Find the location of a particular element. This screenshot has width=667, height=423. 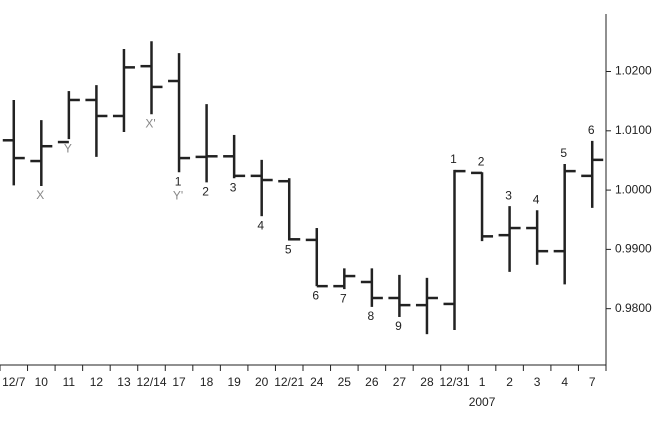

x-tick-label: 17 is located at coordinates (179, 382).